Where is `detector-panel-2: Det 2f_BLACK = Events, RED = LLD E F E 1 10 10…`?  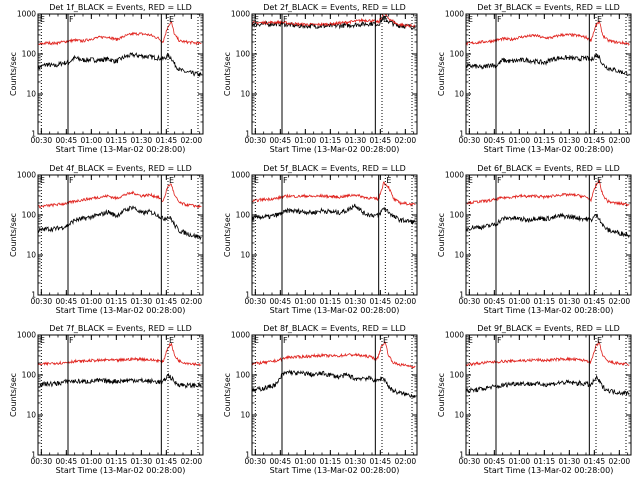 detector-panel-2: Det 2f_BLACK = Events, RED = LLD E F E 1 10 10… is located at coordinates (320, 78).